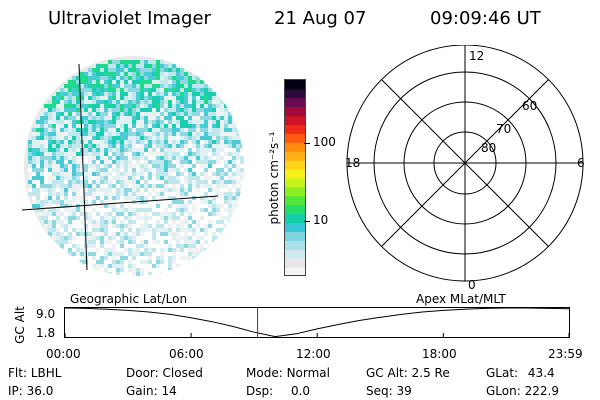 The height and width of the screenshot is (400, 600). Describe the element at coordinates (317, 335) in the screenshot. I see `strip-x-ticks` at that location.